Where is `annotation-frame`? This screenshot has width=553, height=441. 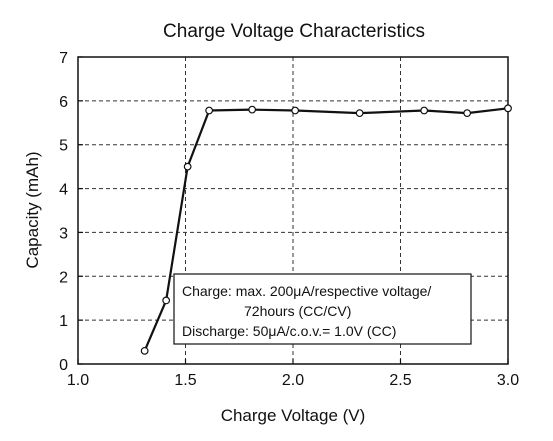 annotation-frame is located at coordinates (322, 309).